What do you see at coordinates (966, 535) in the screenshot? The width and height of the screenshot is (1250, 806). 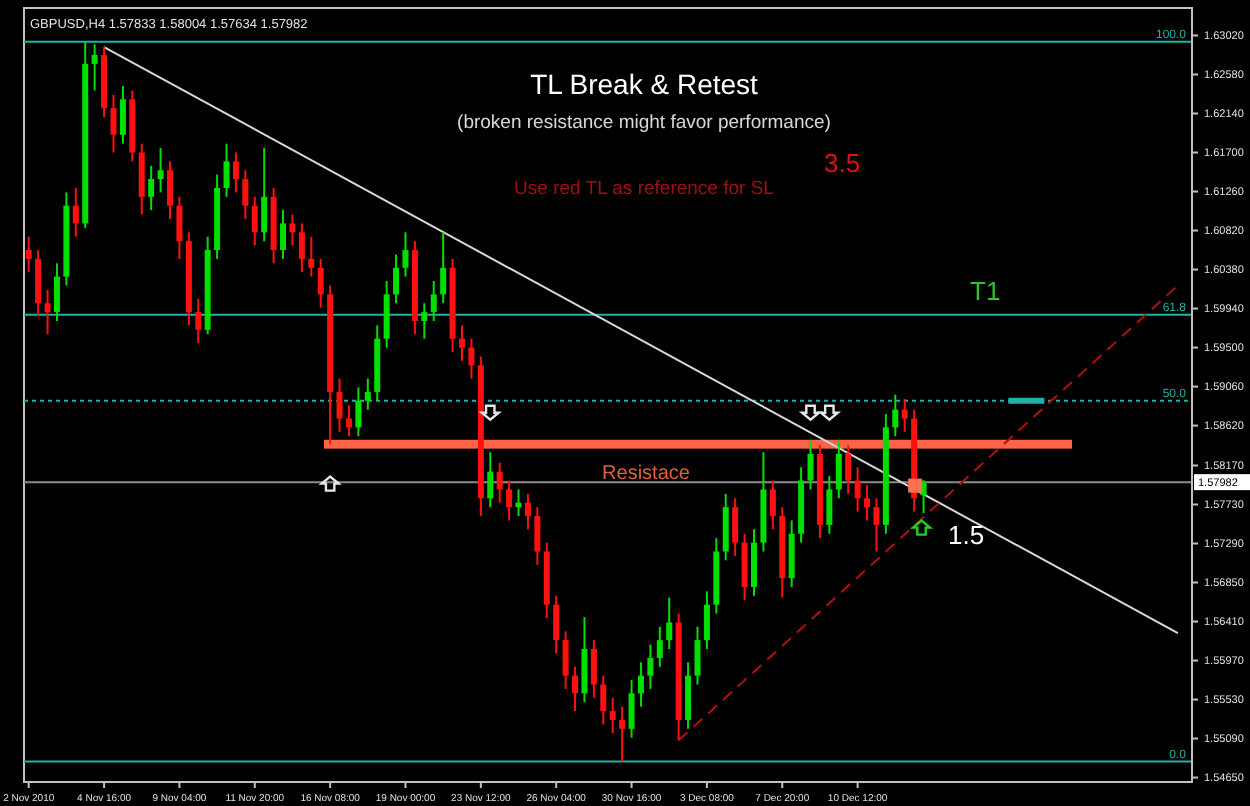 I see `annotation: 1.5` at bounding box center [966, 535].